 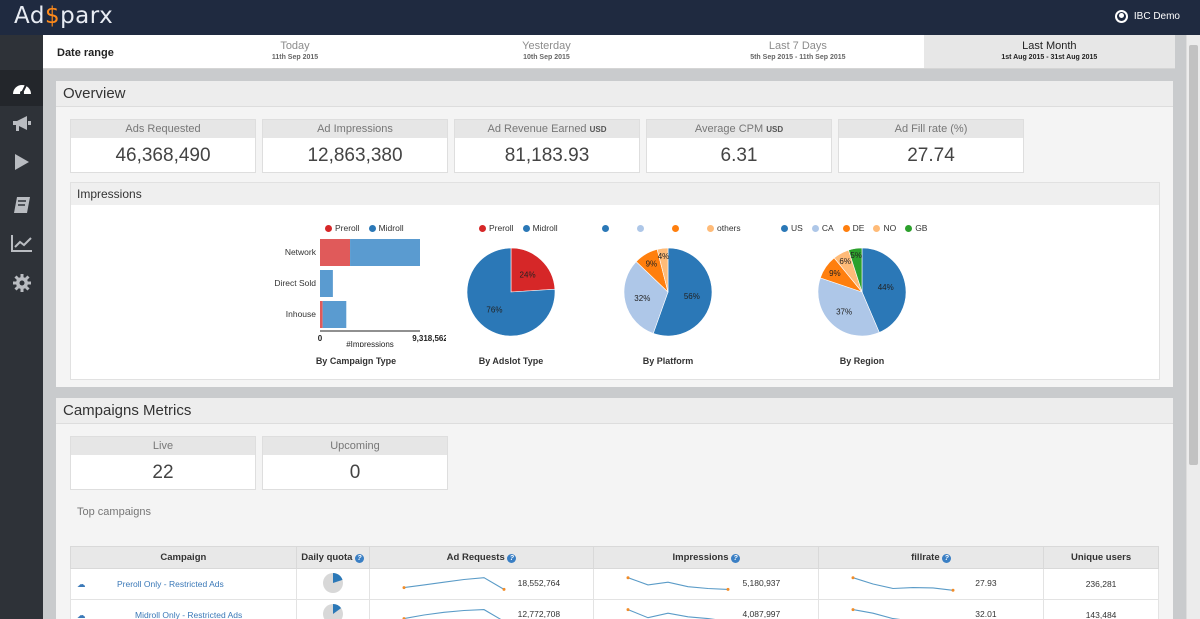 I want to click on bar-category-label: Direct Sold, so click(x=295, y=283).